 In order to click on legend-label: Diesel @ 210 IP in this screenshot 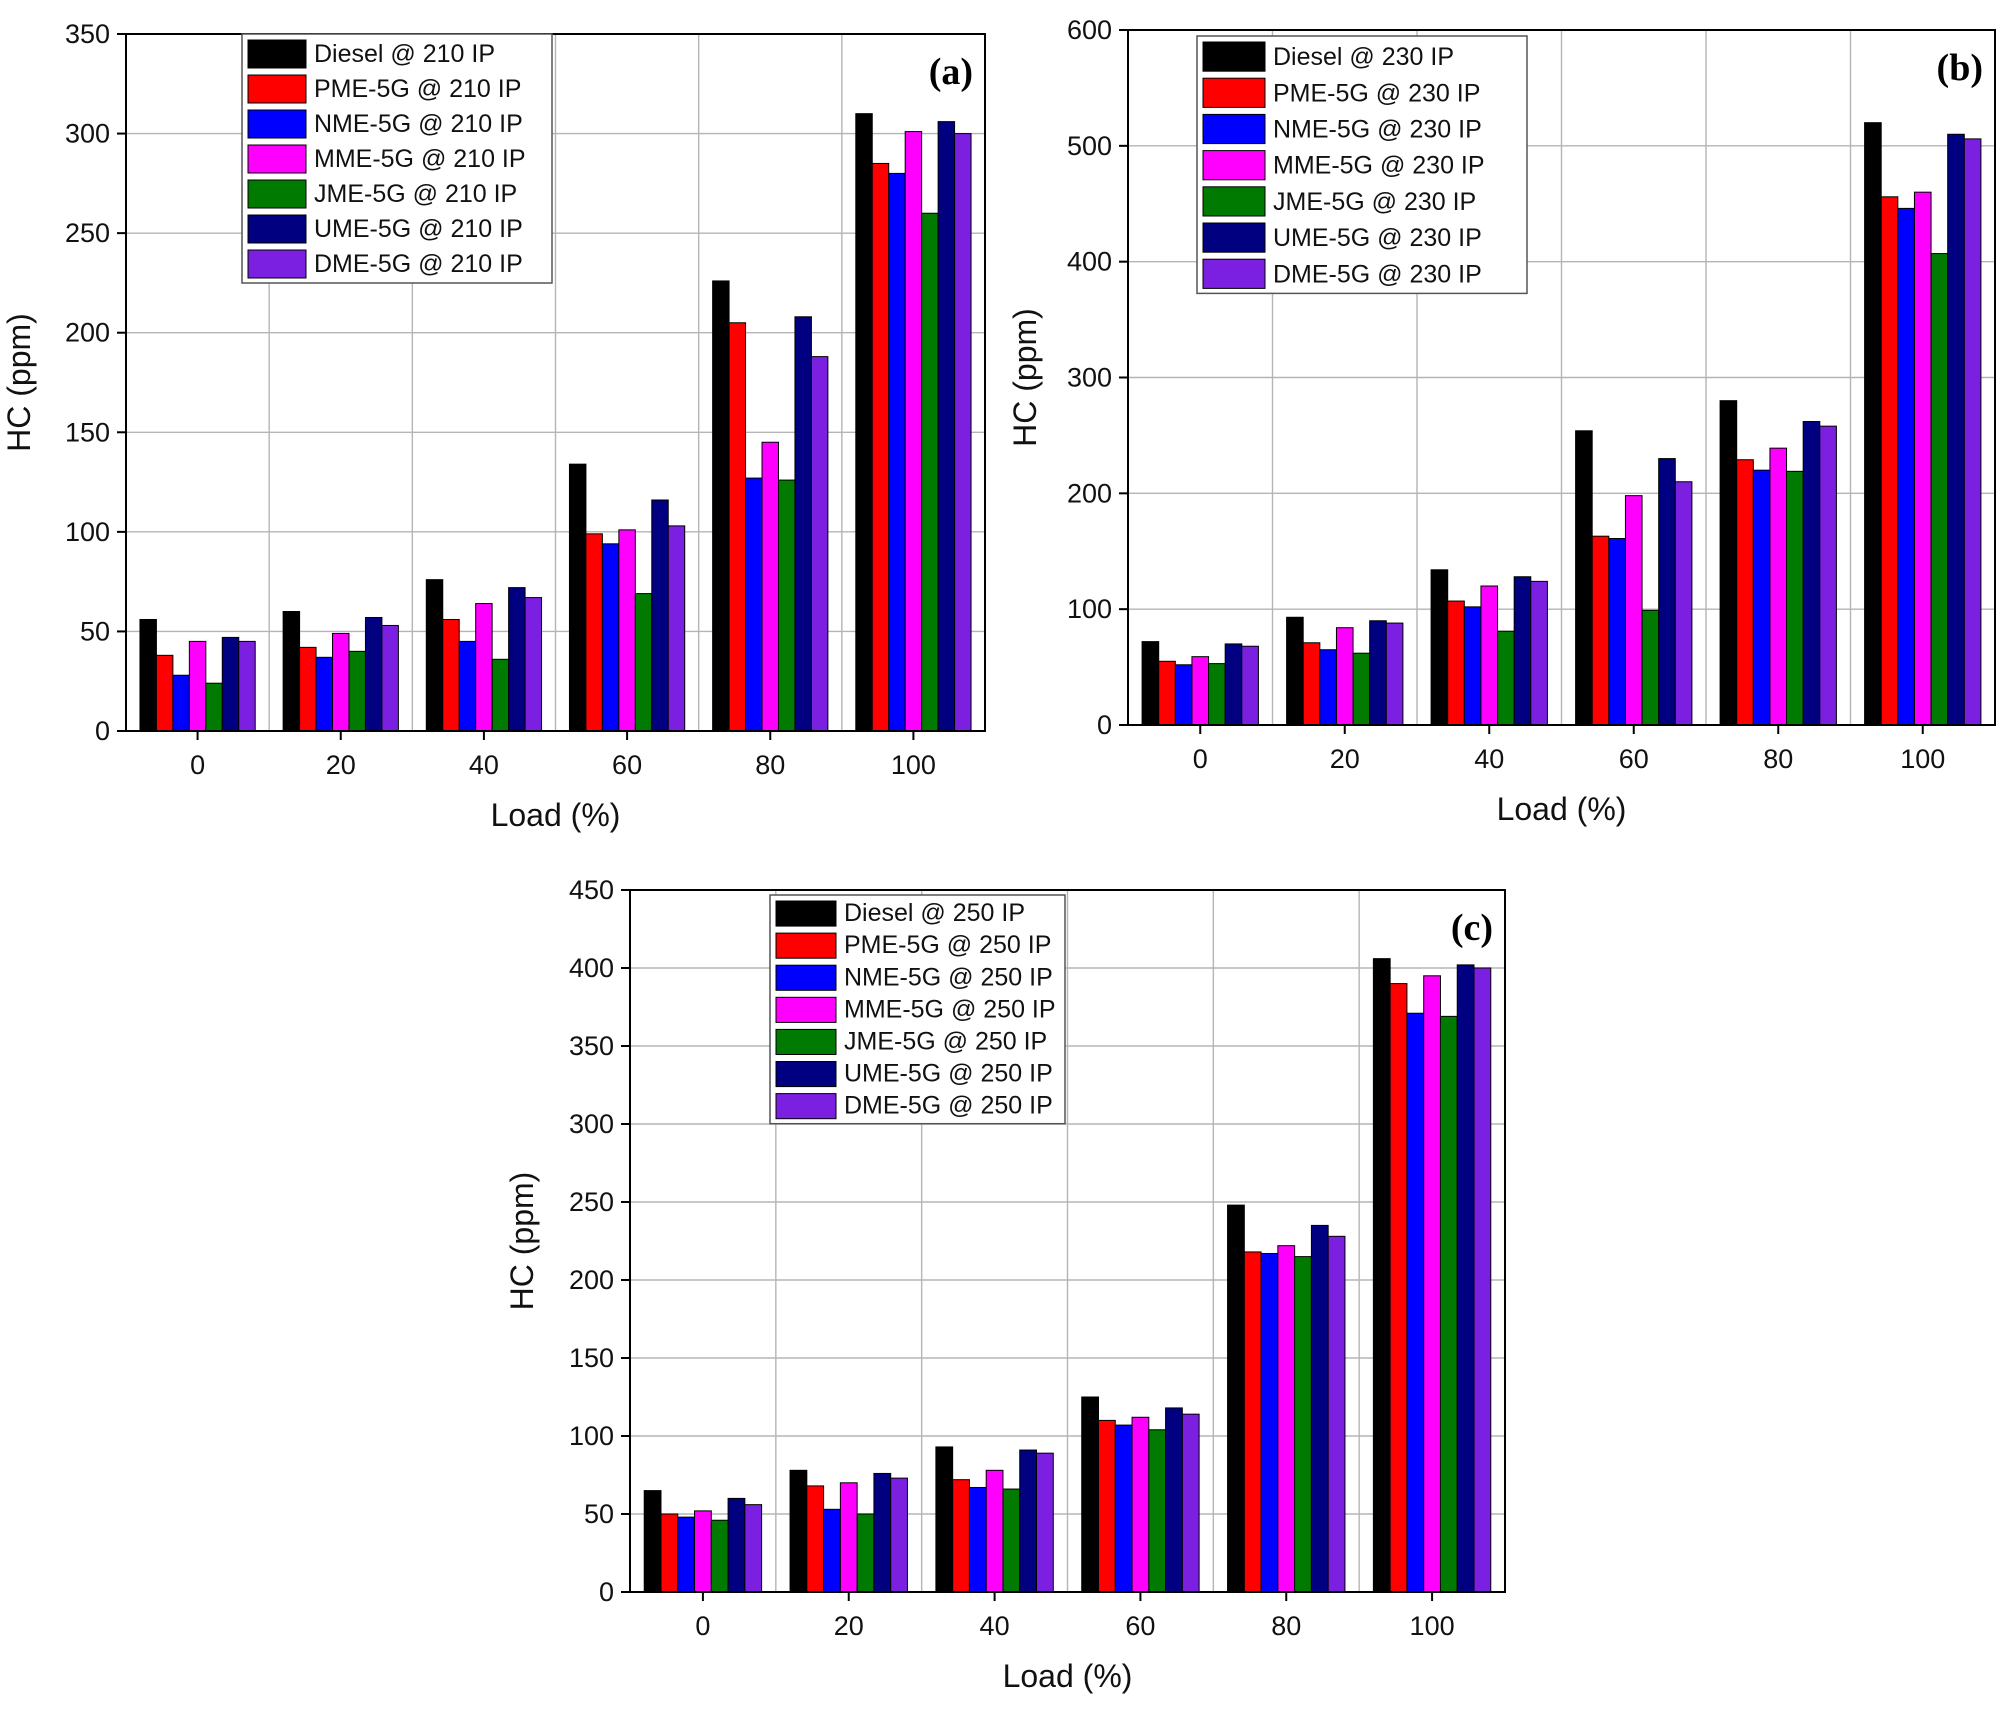, I will do `click(404, 54)`.